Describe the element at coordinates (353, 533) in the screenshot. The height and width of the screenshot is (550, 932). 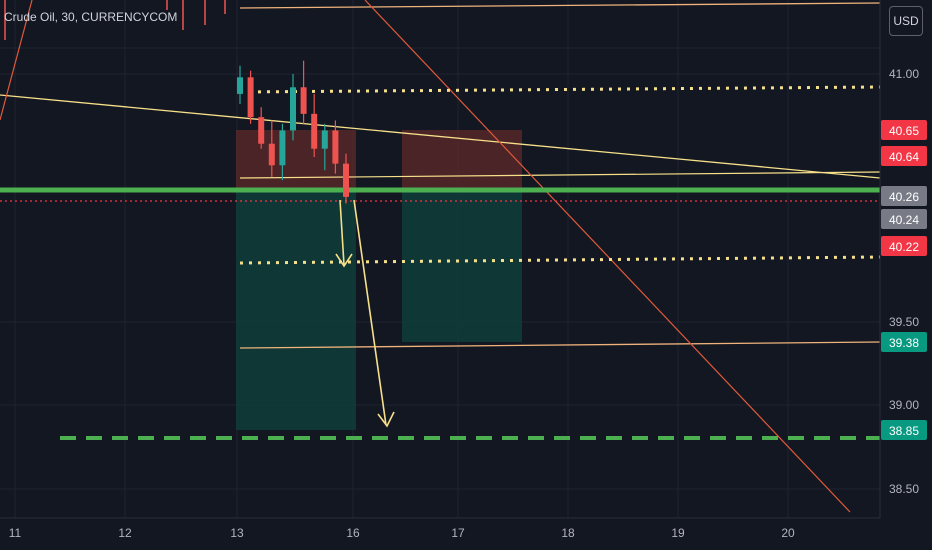
I see `time-tick: 16` at that location.